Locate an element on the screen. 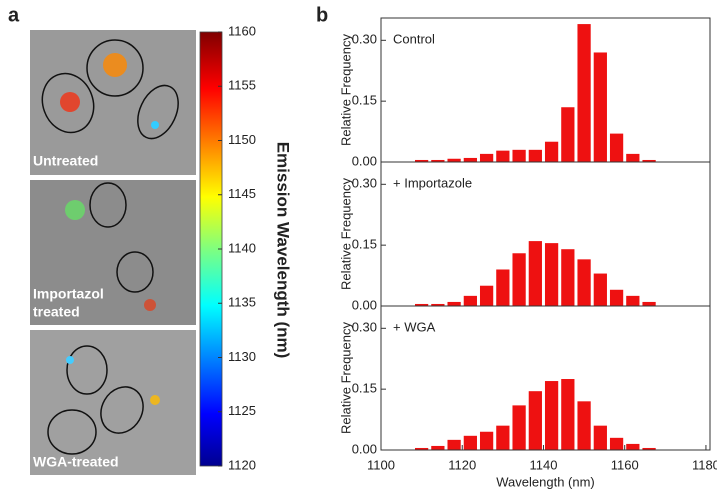 The width and height of the screenshot is (717, 492). x-axis-label: Wavelength (nm) is located at coordinates (545, 481).